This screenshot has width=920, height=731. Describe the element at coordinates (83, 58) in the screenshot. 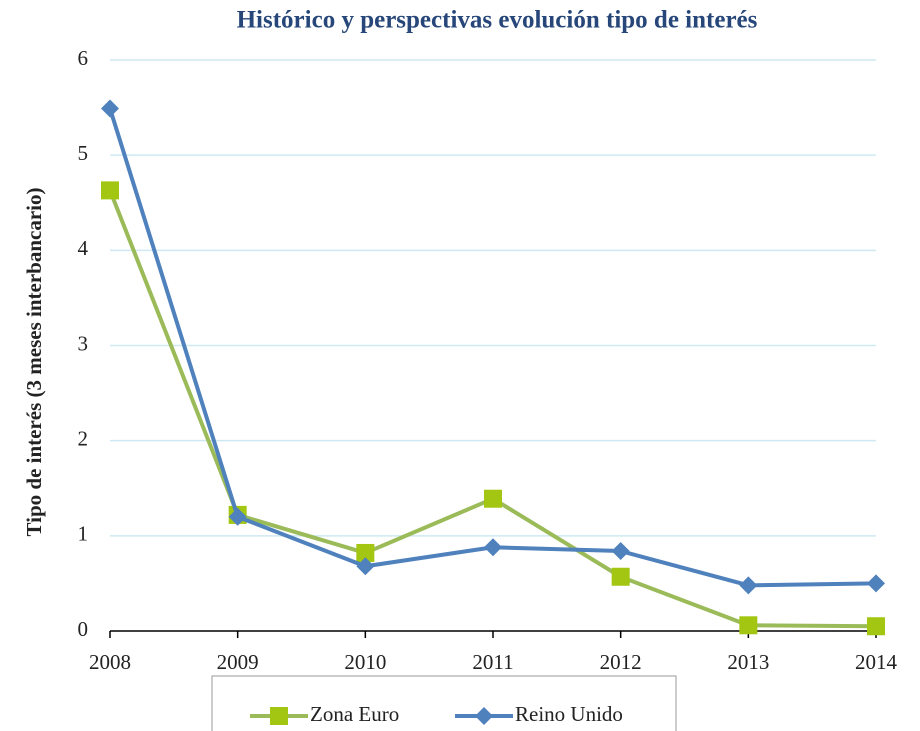

I see `y-tick-label: 6` at that location.